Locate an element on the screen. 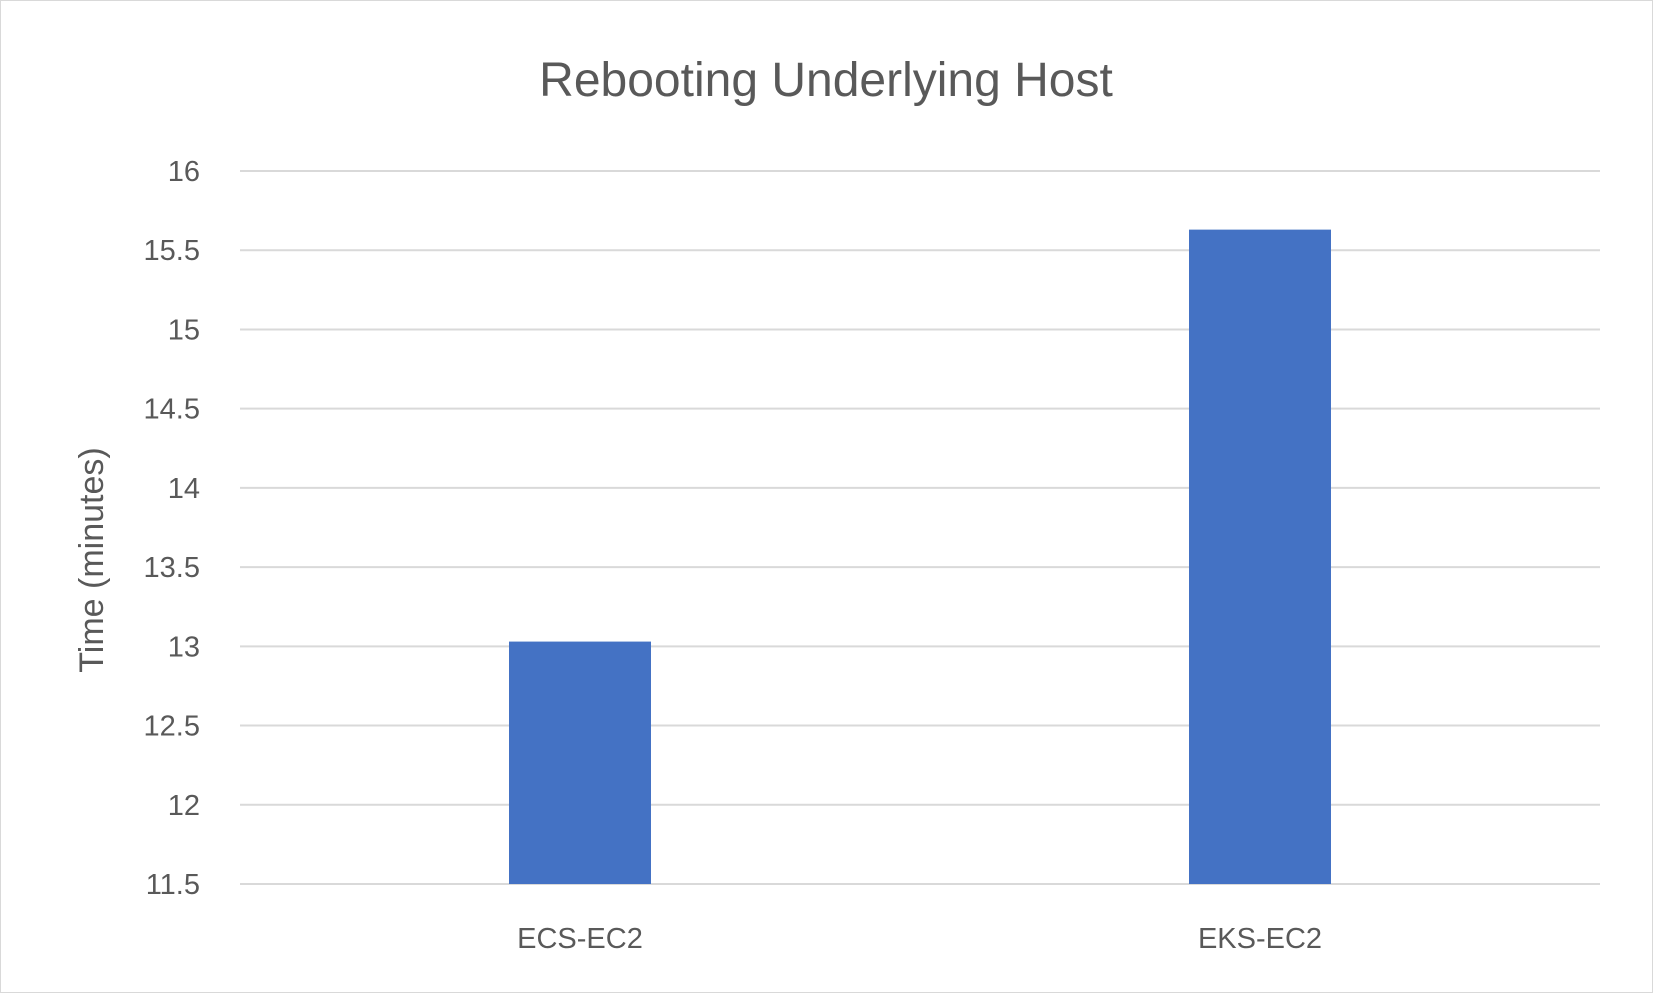 This screenshot has width=1653, height=993. x-axis-categories: ECS-EC2 EKS-EC2 is located at coordinates (919, 939).